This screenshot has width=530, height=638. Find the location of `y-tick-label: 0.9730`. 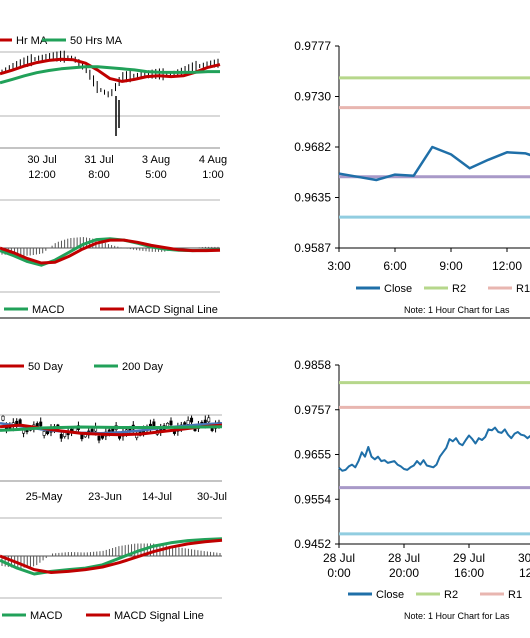

y-tick-label: 0.9730 is located at coordinates (312, 97).